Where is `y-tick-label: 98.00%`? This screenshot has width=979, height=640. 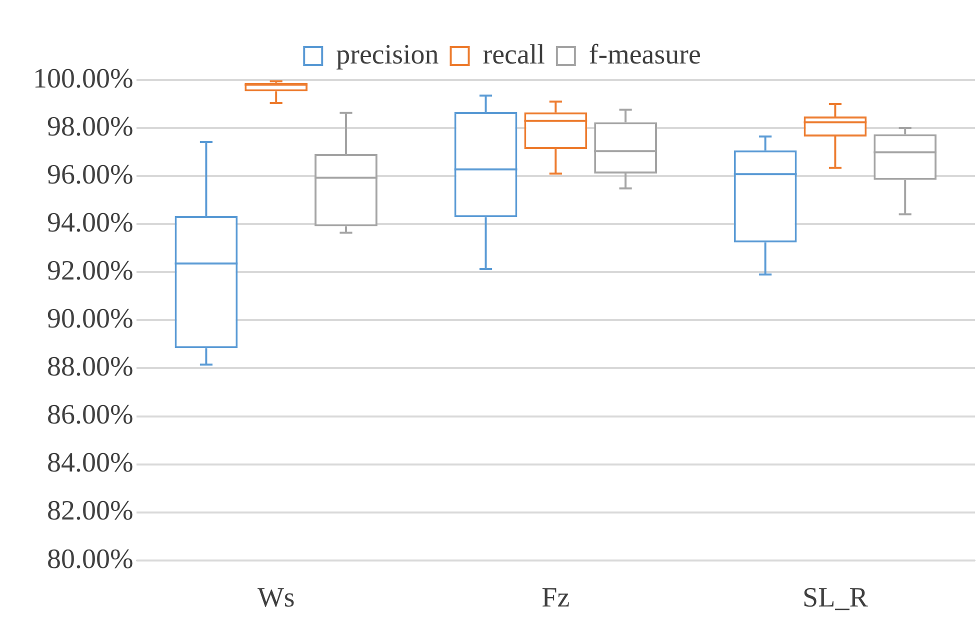 y-tick-label: 98.00% is located at coordinates (90, 126).